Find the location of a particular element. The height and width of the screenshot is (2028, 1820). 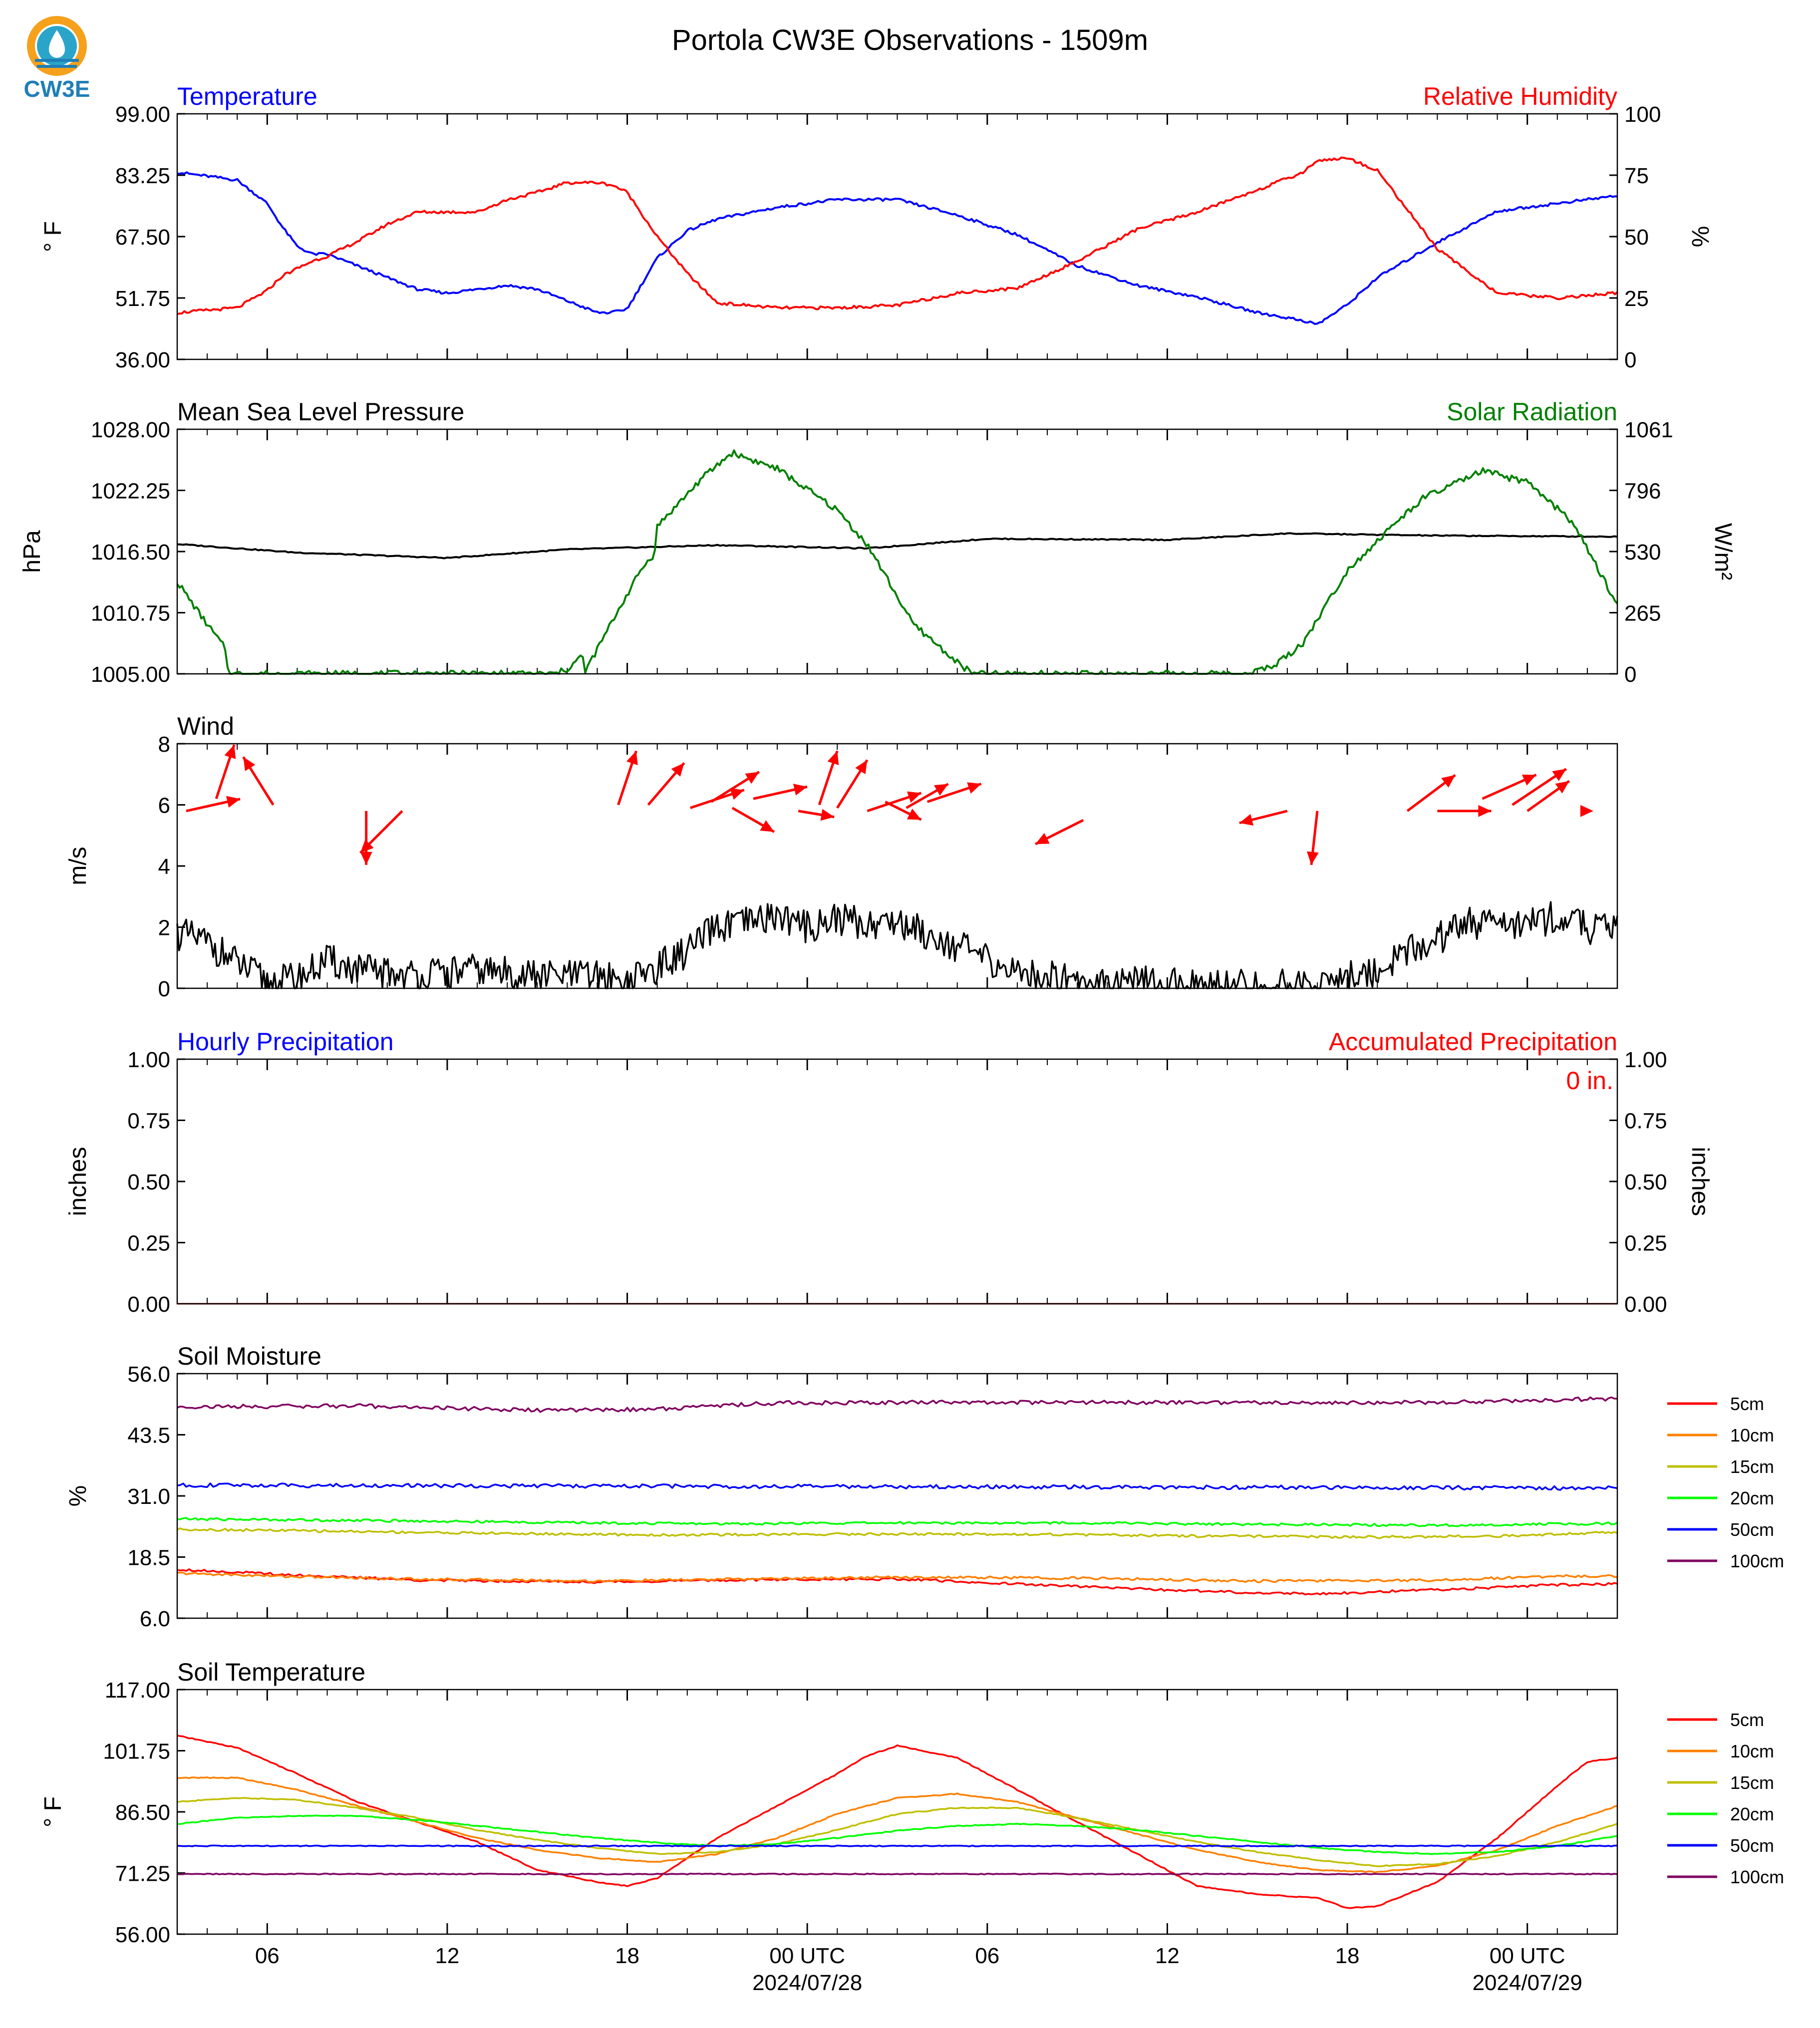

soil_moisture-legend-label: 50cm is located at coordinates (1752, 1529).